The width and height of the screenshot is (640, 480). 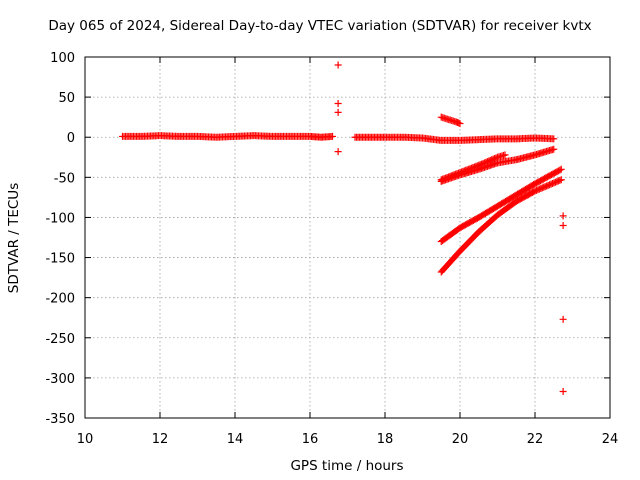 What do you see at coordinates (60, 379) in the screenshot?
I see `y-tick-label: -300` at bounding box center [60, 379].